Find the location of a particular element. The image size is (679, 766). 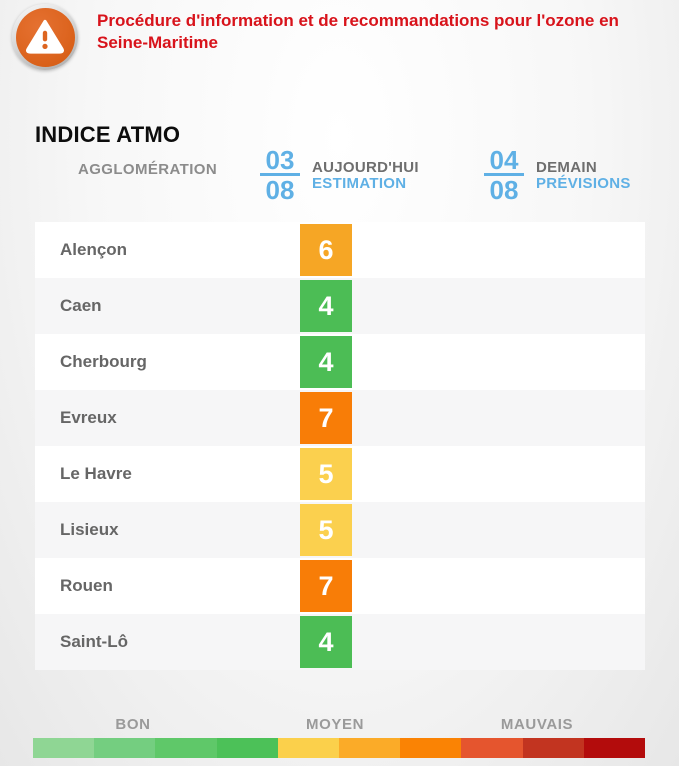

table-row: Caen 4 is located at coordinates (340, 306).